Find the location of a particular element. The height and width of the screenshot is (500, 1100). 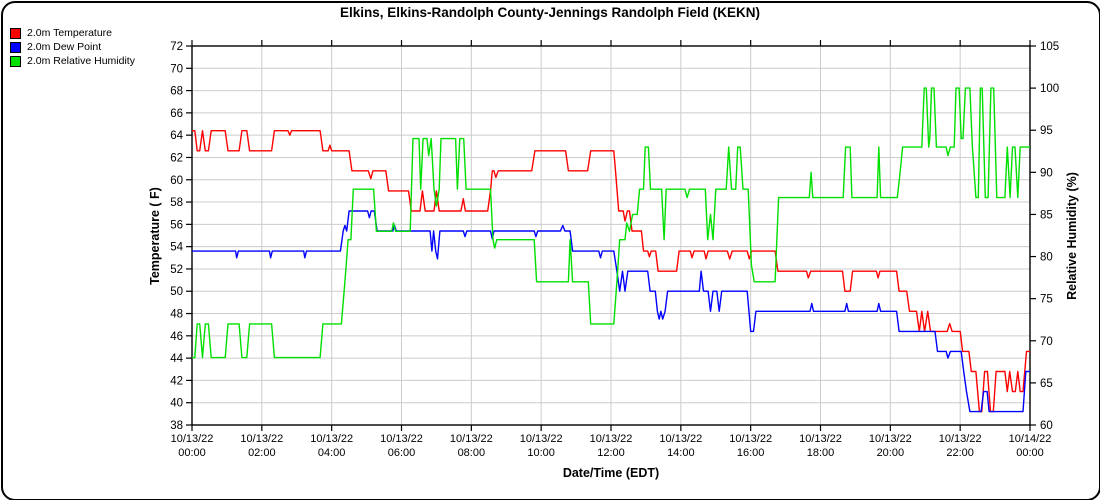

temperature-tick-label: 68 is located at coordinates (176, 92).